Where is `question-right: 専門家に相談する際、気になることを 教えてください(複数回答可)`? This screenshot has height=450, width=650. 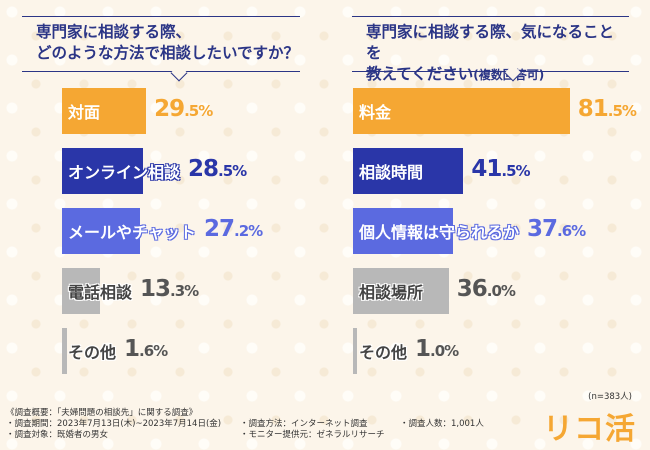 question-right: 専門家に相談する際、気になることを 教えてください(複数回答可) is located at coordinates (490, 49).